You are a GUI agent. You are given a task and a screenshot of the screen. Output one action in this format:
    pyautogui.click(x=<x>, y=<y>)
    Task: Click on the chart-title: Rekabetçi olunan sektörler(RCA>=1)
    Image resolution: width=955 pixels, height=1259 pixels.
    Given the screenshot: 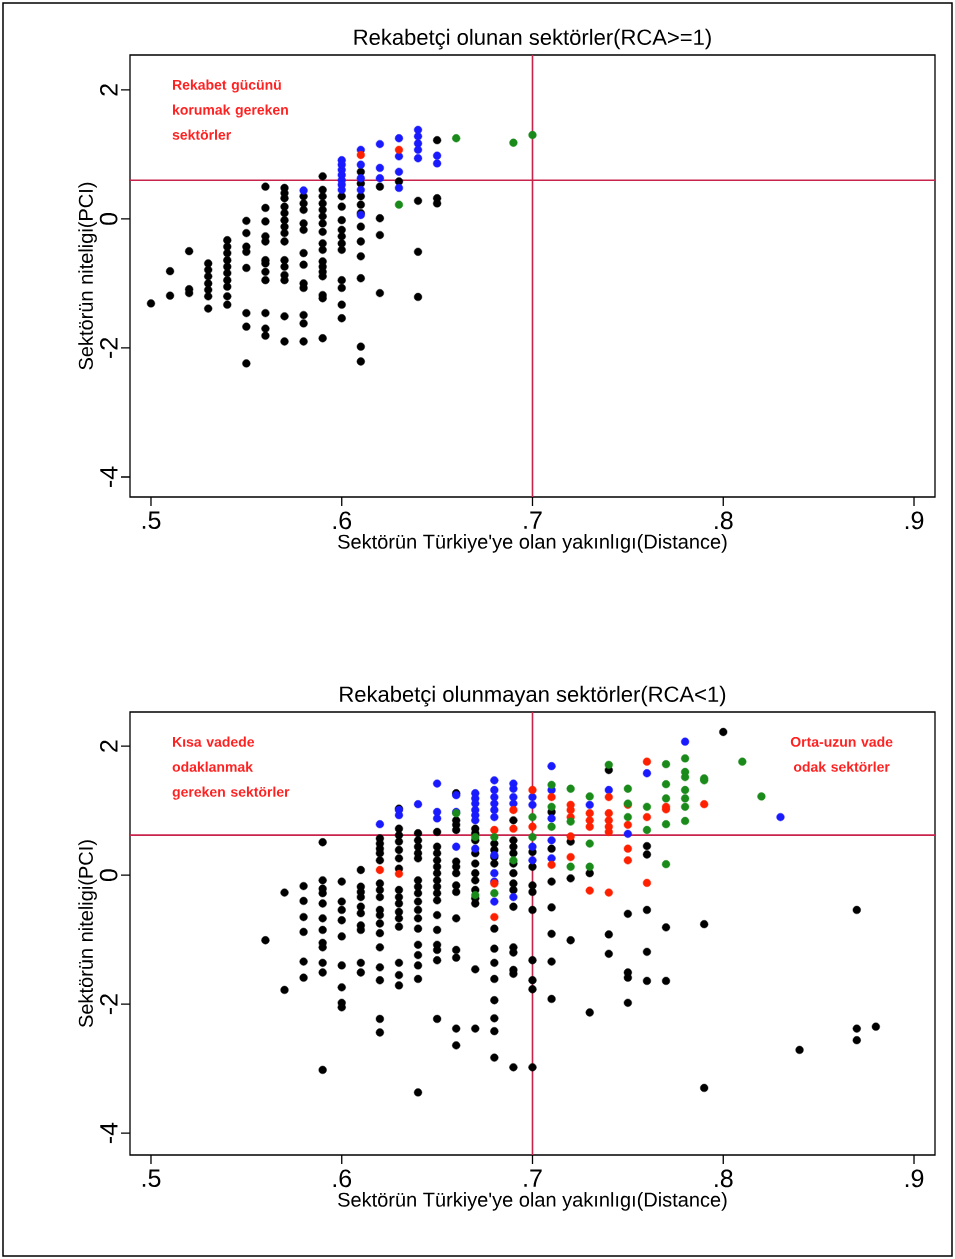 What is the action you would take?
    pyautogui.click(x=532, y=39)
    